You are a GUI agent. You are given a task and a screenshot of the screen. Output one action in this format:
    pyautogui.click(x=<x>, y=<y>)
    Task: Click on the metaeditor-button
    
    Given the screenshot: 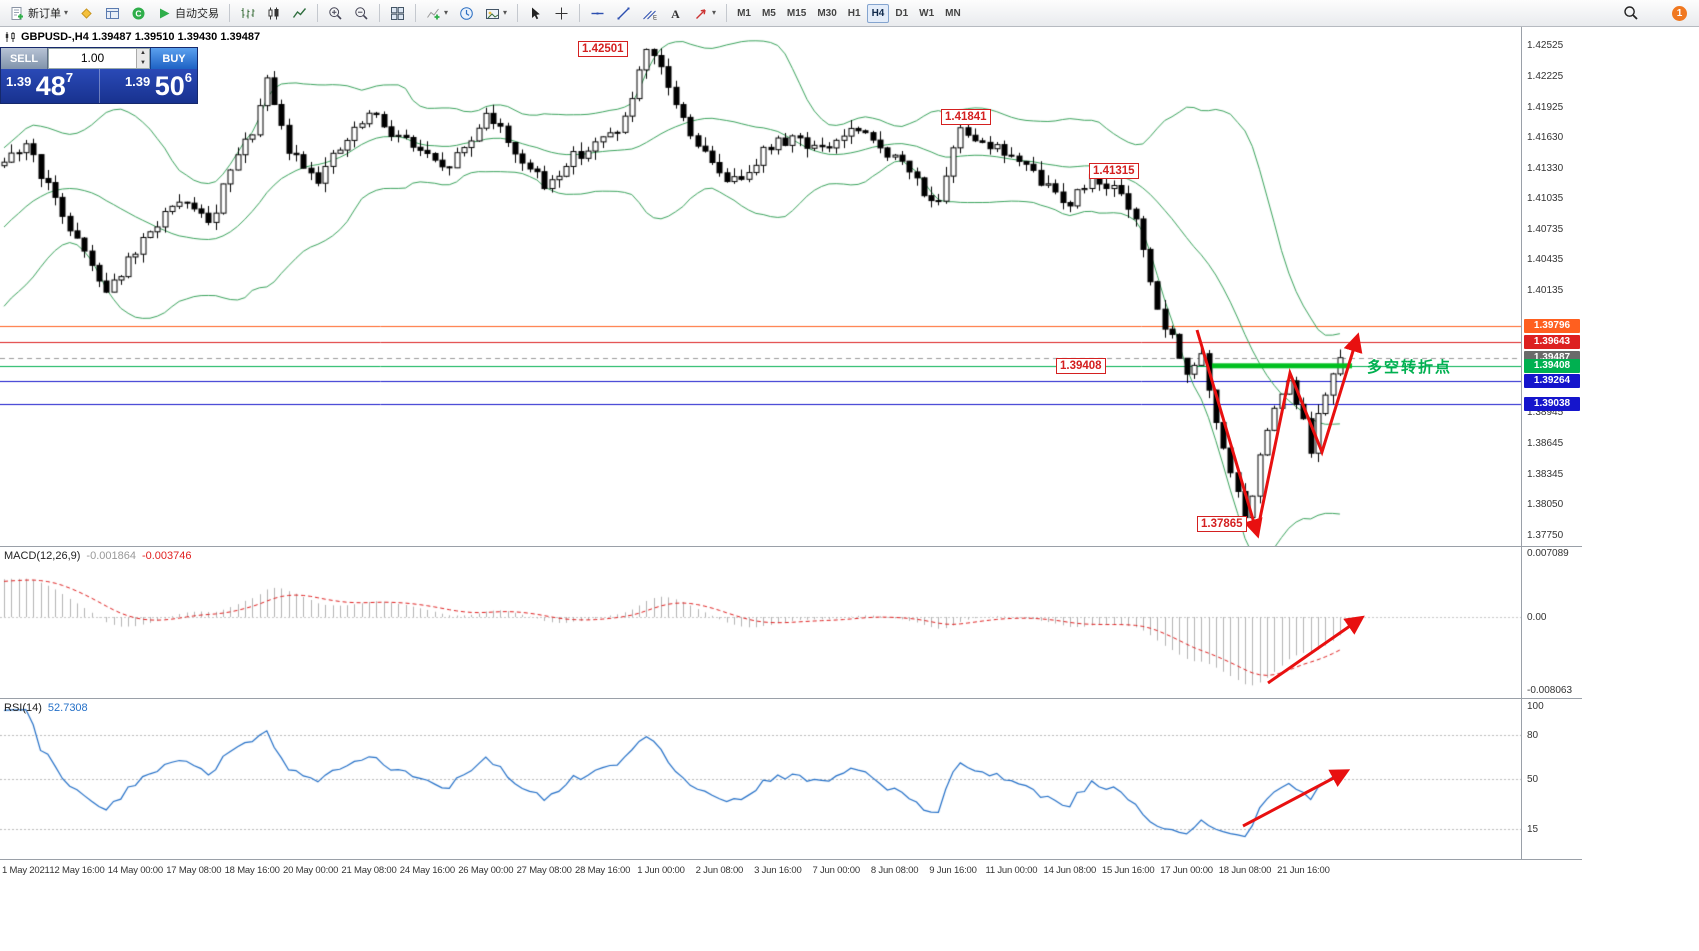 What is the action you would take?
    pyautogui.click(x=86, y=13)
    